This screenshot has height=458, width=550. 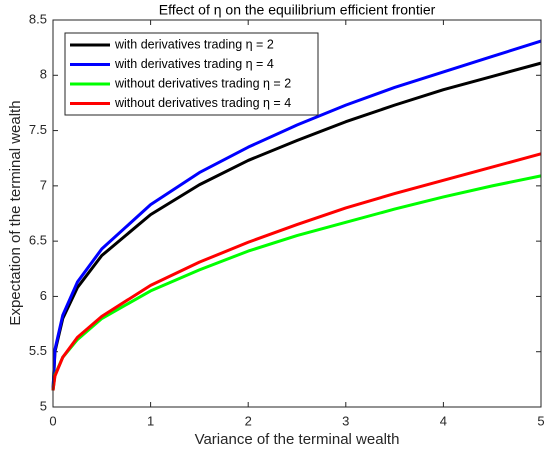 I want to click on y-tick-label: 5.5, so click(x=38, y=350).